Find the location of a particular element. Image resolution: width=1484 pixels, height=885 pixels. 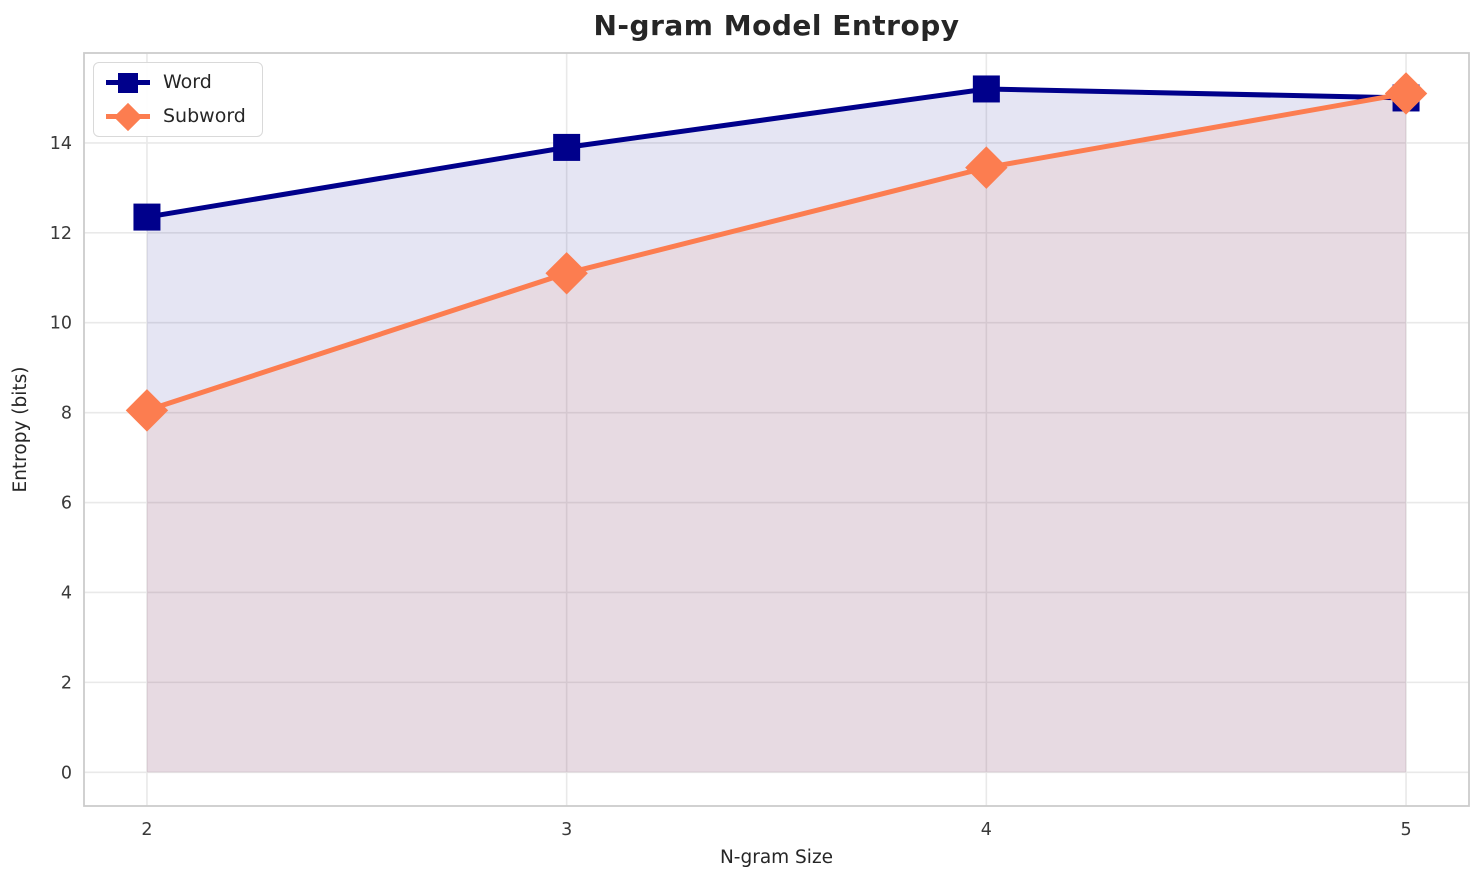

x-tick-labels: 2 3 4 5 is located at coordinates (776, 830).